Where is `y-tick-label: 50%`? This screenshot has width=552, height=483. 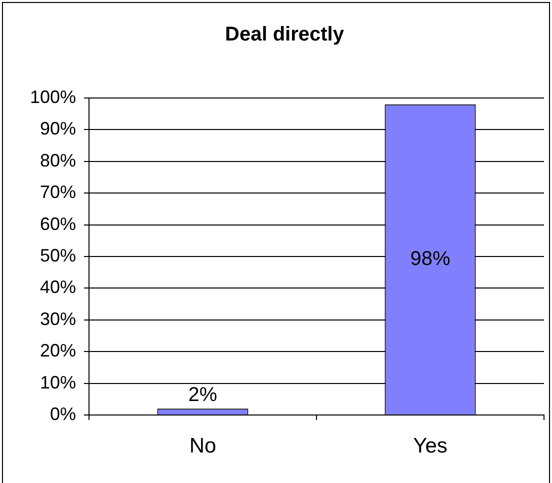 y-tick-label: 50% is located at coordinates (58, 255).